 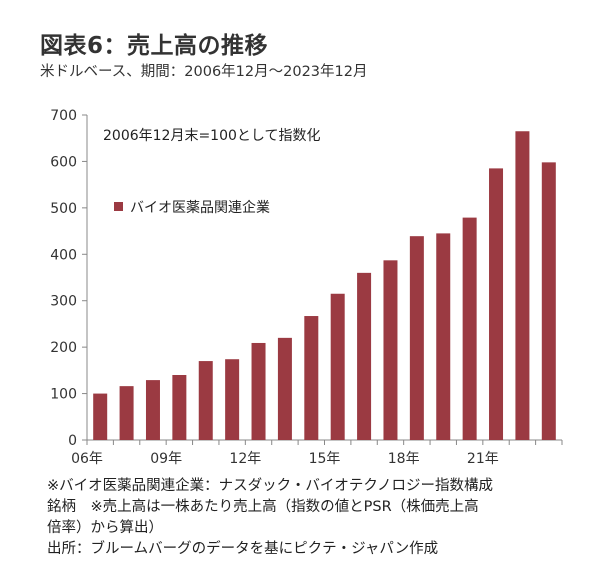 What do you see at coordinates (154, 46) in the screenshot?
I see `chart-title: 図表6：売上高の推移` at bounding box center [154, 46].